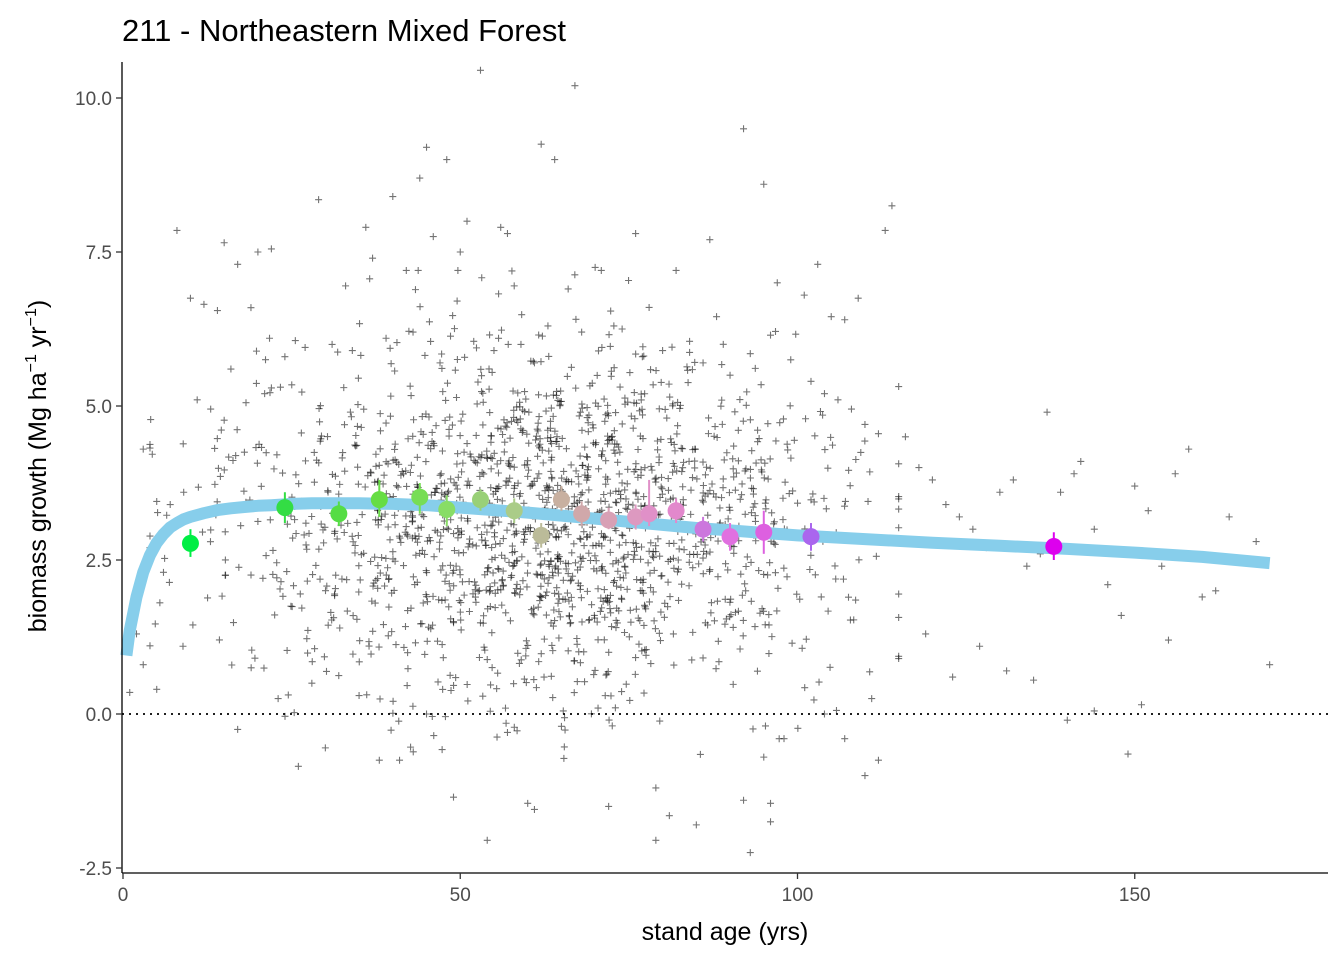 This screenshot has width=1344, height=960. Describe the element at coordinates (31, 317) in the screenshot. I see `y-axis-title-sup2: −1` at that location.